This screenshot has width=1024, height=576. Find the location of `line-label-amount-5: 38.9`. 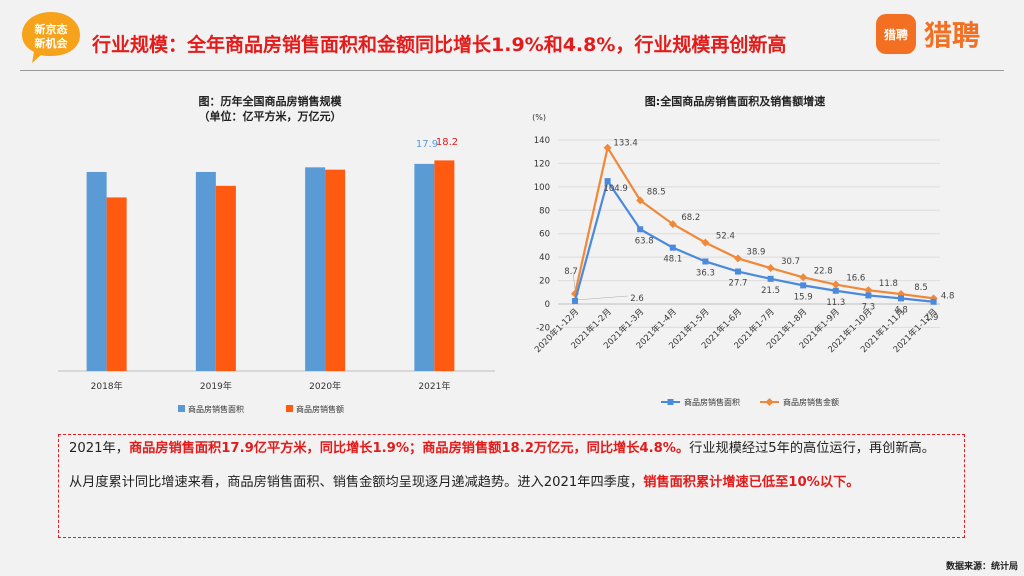

line-label-amount-5: 38.9 is located at coordinates (756, 252).